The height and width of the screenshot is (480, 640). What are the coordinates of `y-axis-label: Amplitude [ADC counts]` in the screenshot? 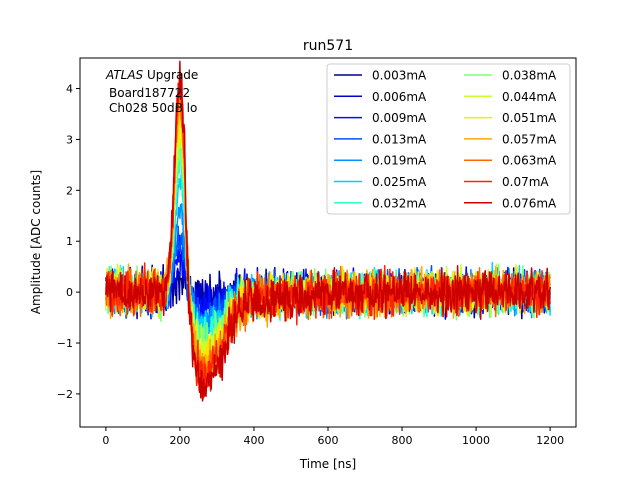 It's located at (36, 242).